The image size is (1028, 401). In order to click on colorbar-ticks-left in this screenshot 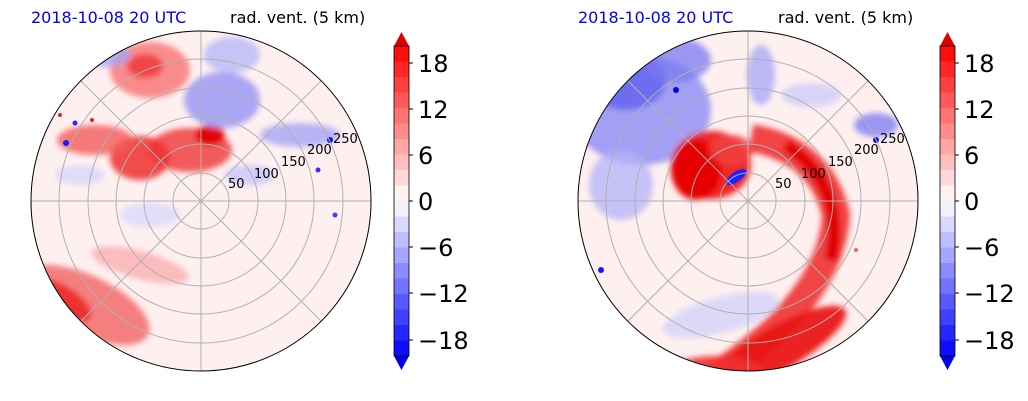, I will do `click(411, 201)`.